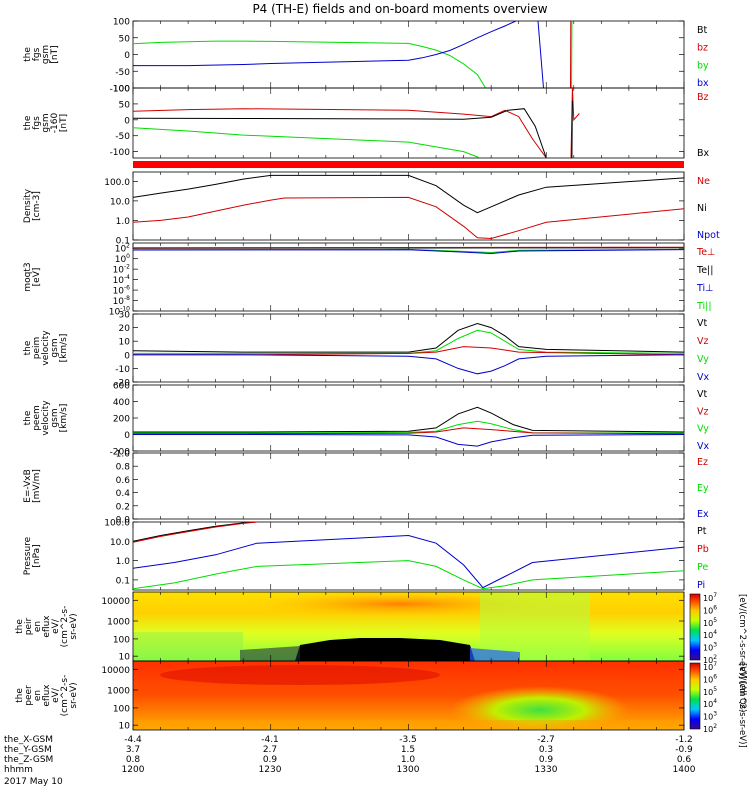 The height and width of the screenshot is (800, 750). I want to click on ephemeris-value: 1330, so click(546, 770).